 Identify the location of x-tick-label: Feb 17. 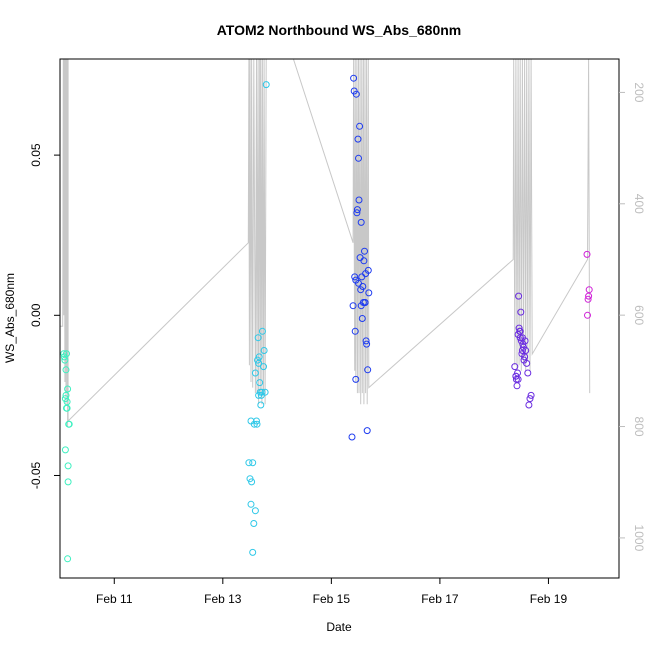
(440, 599).